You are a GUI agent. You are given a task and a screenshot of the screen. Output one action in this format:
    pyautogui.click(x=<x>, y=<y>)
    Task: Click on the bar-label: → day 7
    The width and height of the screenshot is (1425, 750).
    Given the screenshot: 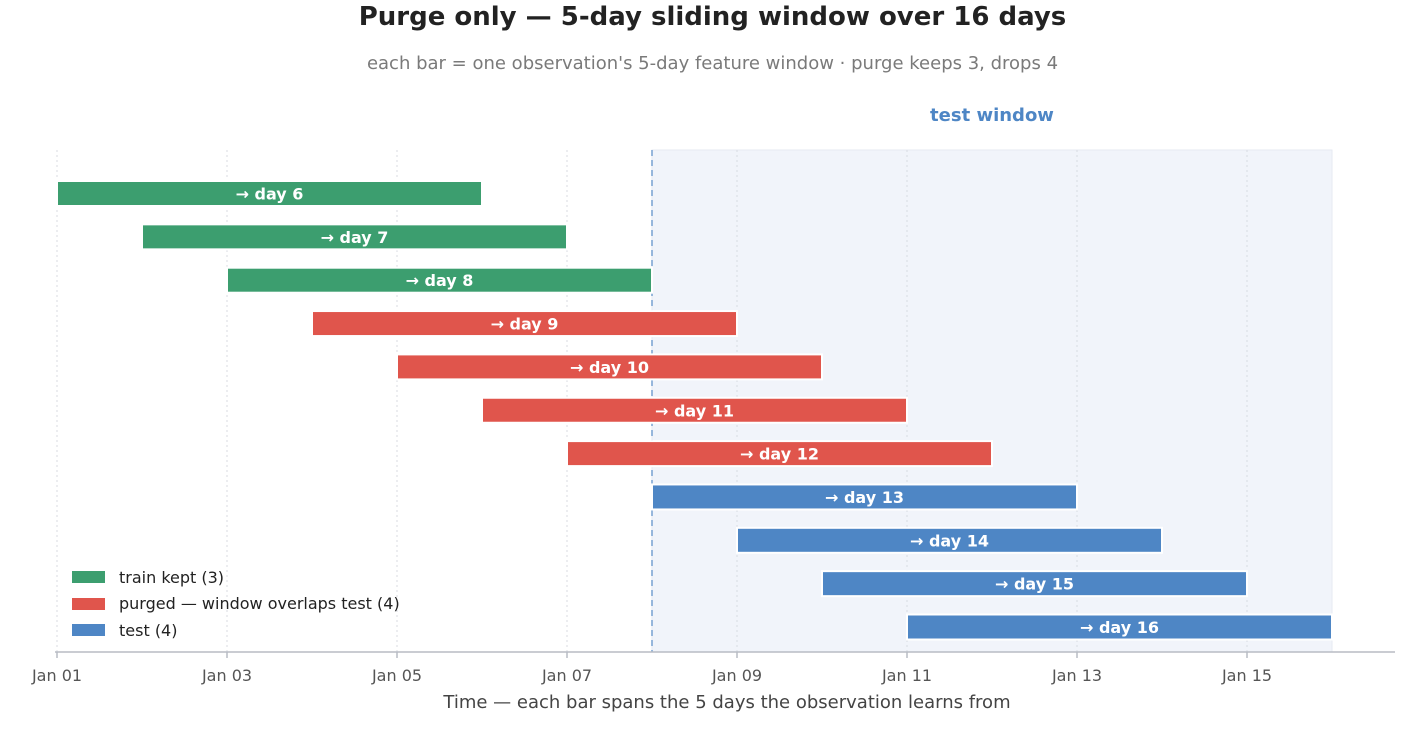 What is the action you would take?
    pyautogui.click(x=355, y=237)
    